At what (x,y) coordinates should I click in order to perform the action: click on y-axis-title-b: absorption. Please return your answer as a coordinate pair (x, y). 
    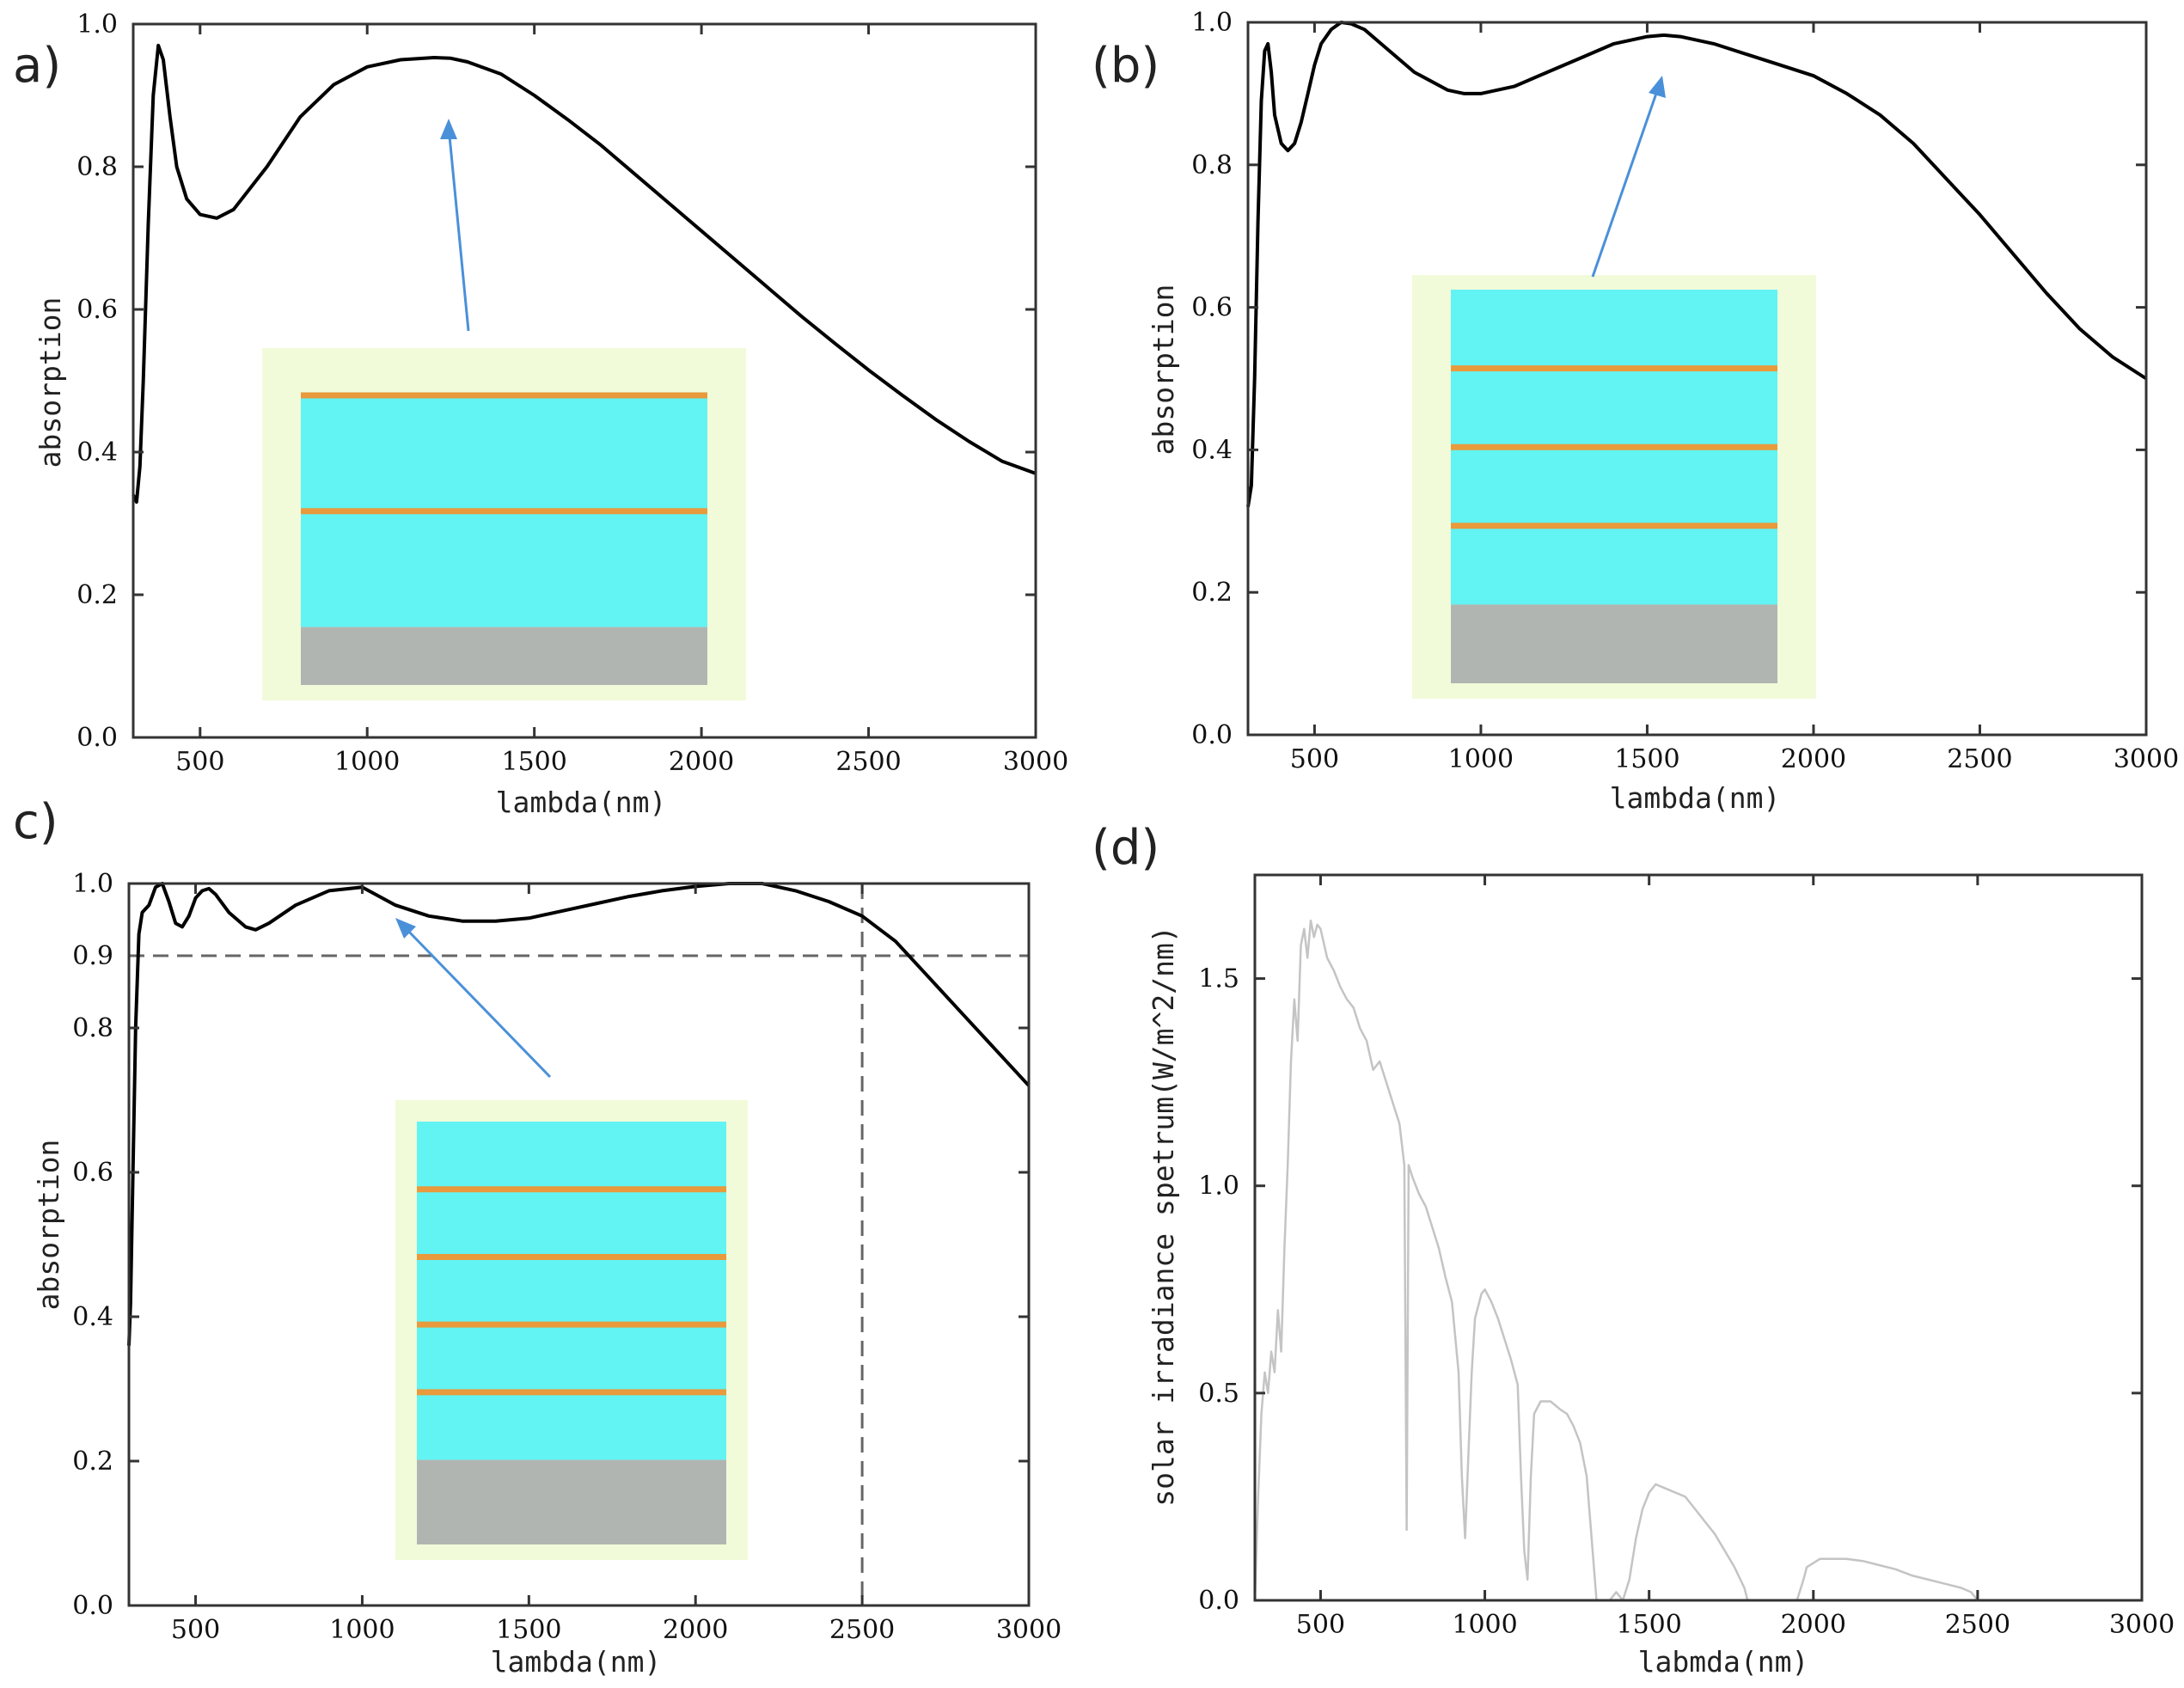
    Looking at the image, I should click on (1163, 370).